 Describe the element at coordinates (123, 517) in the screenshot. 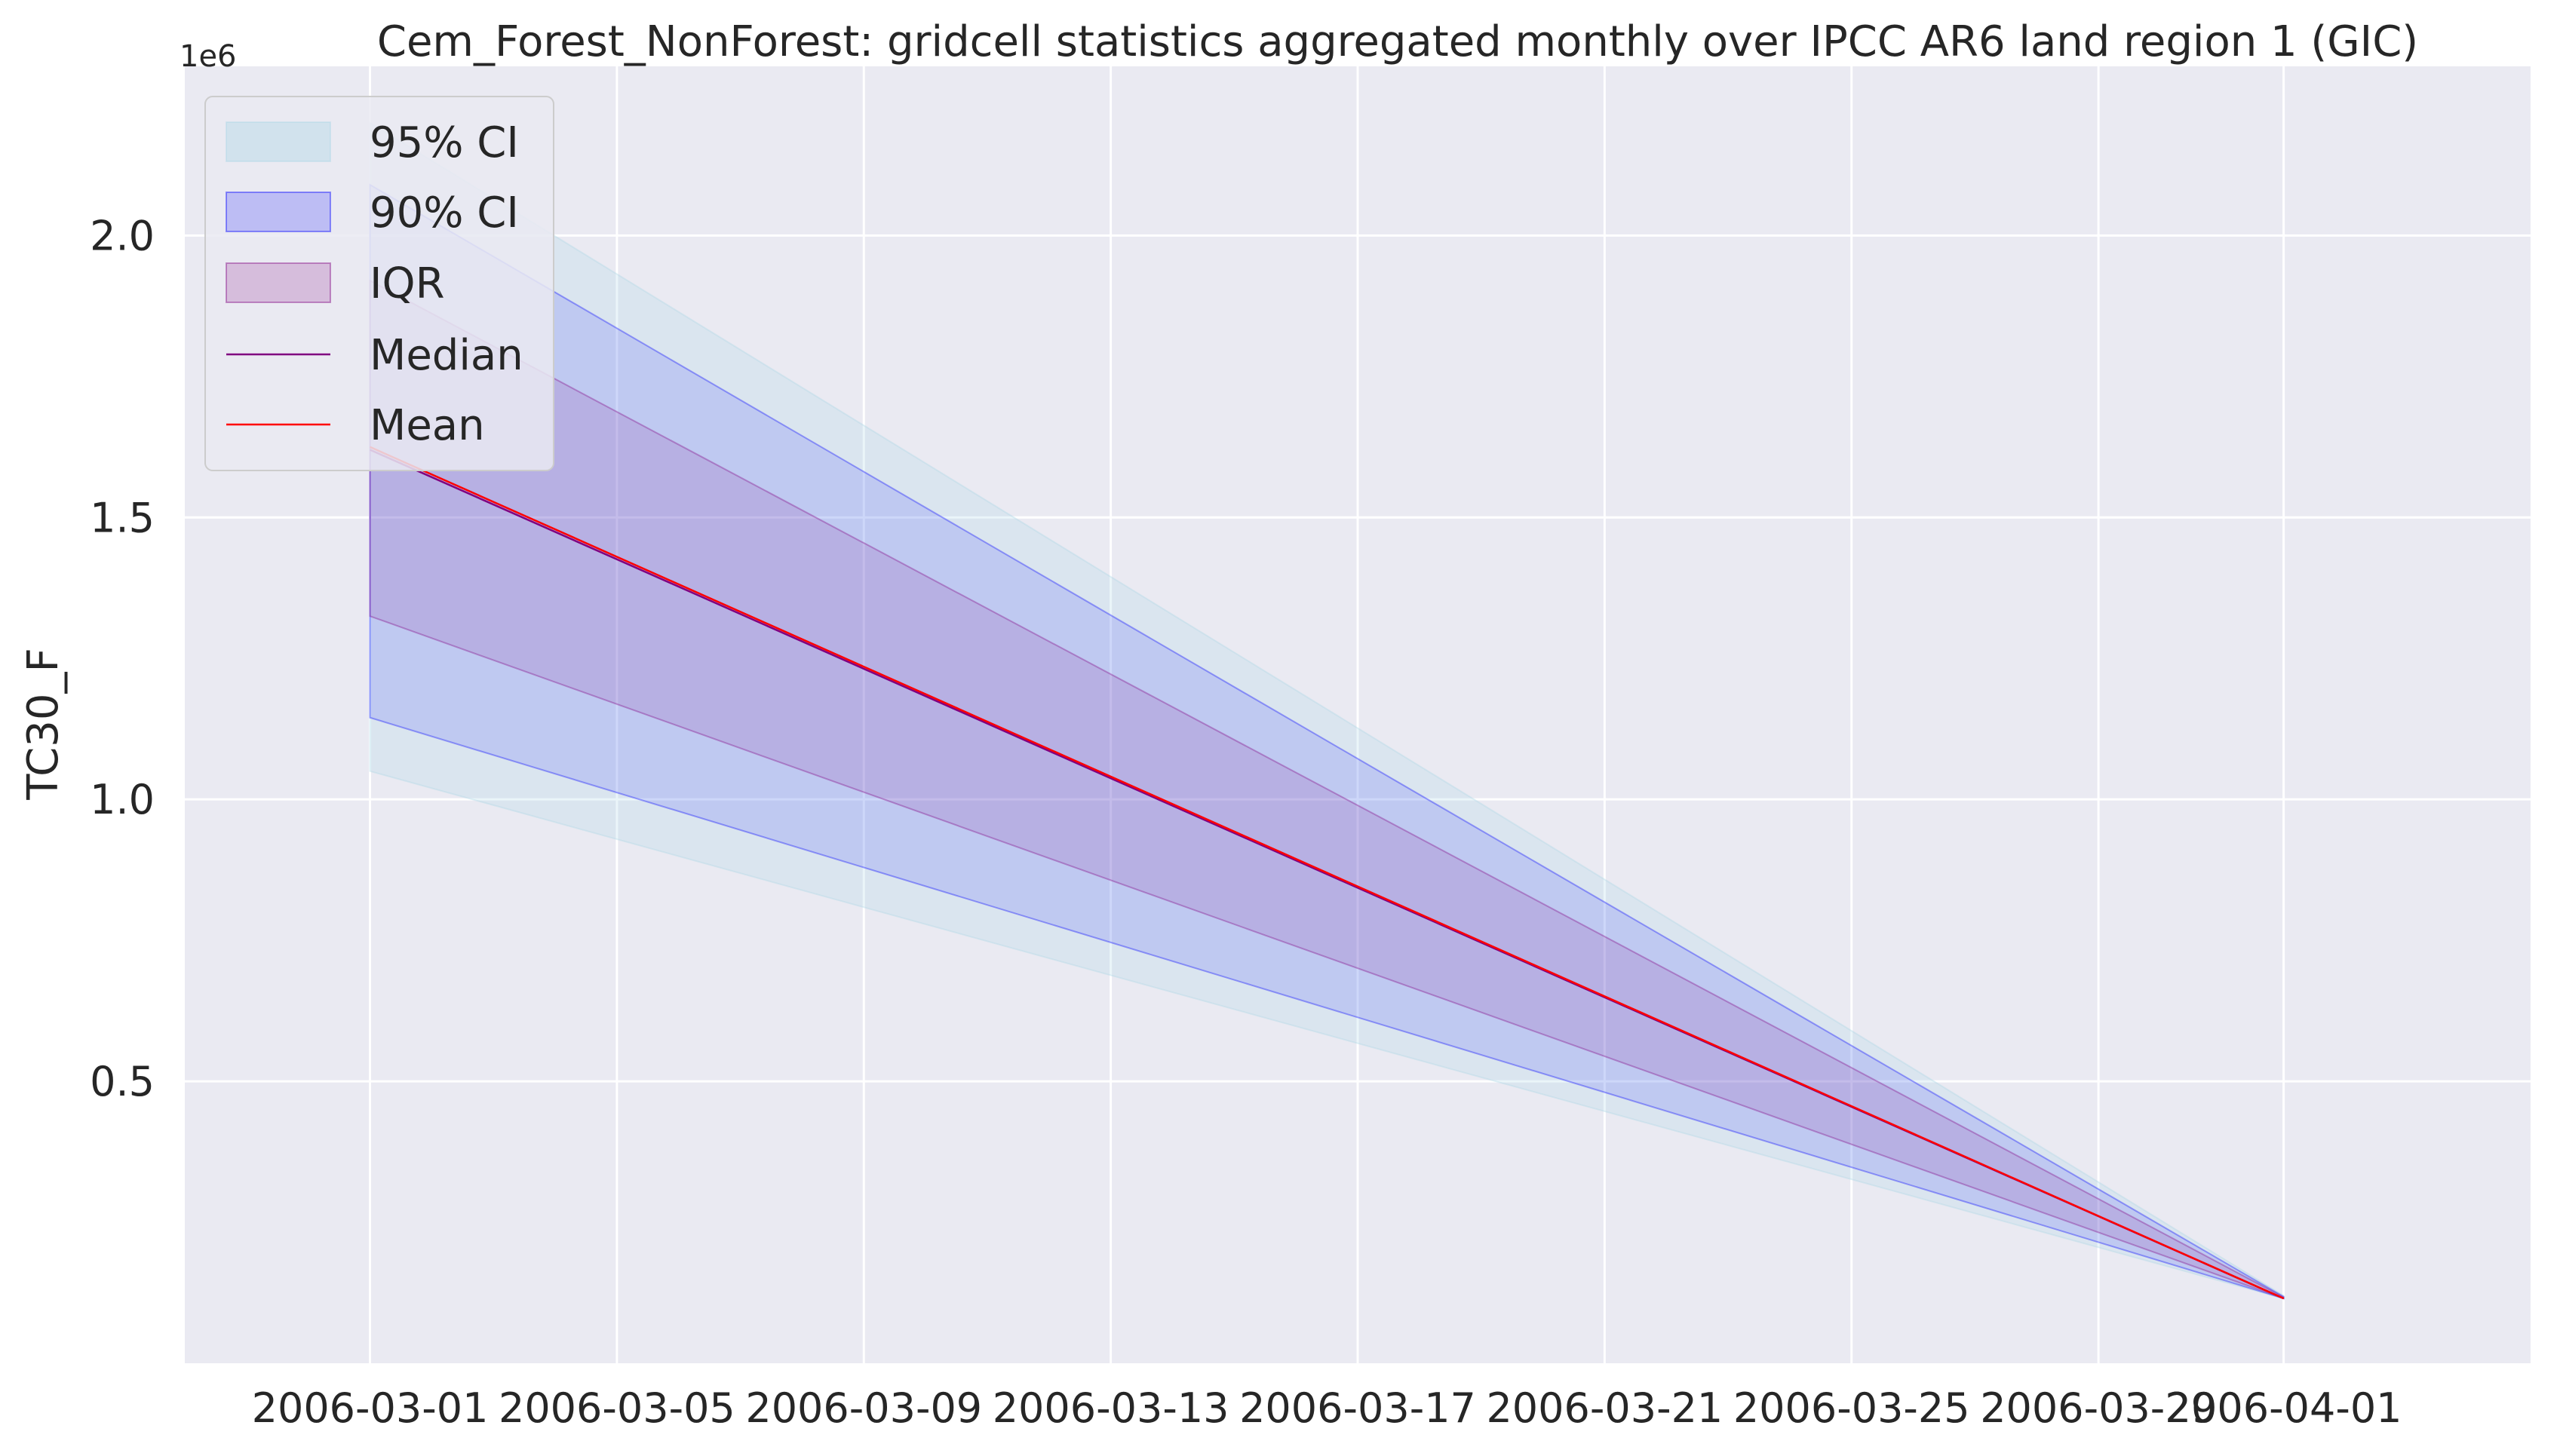

I see `y-tick-label: 1.5` at that location.